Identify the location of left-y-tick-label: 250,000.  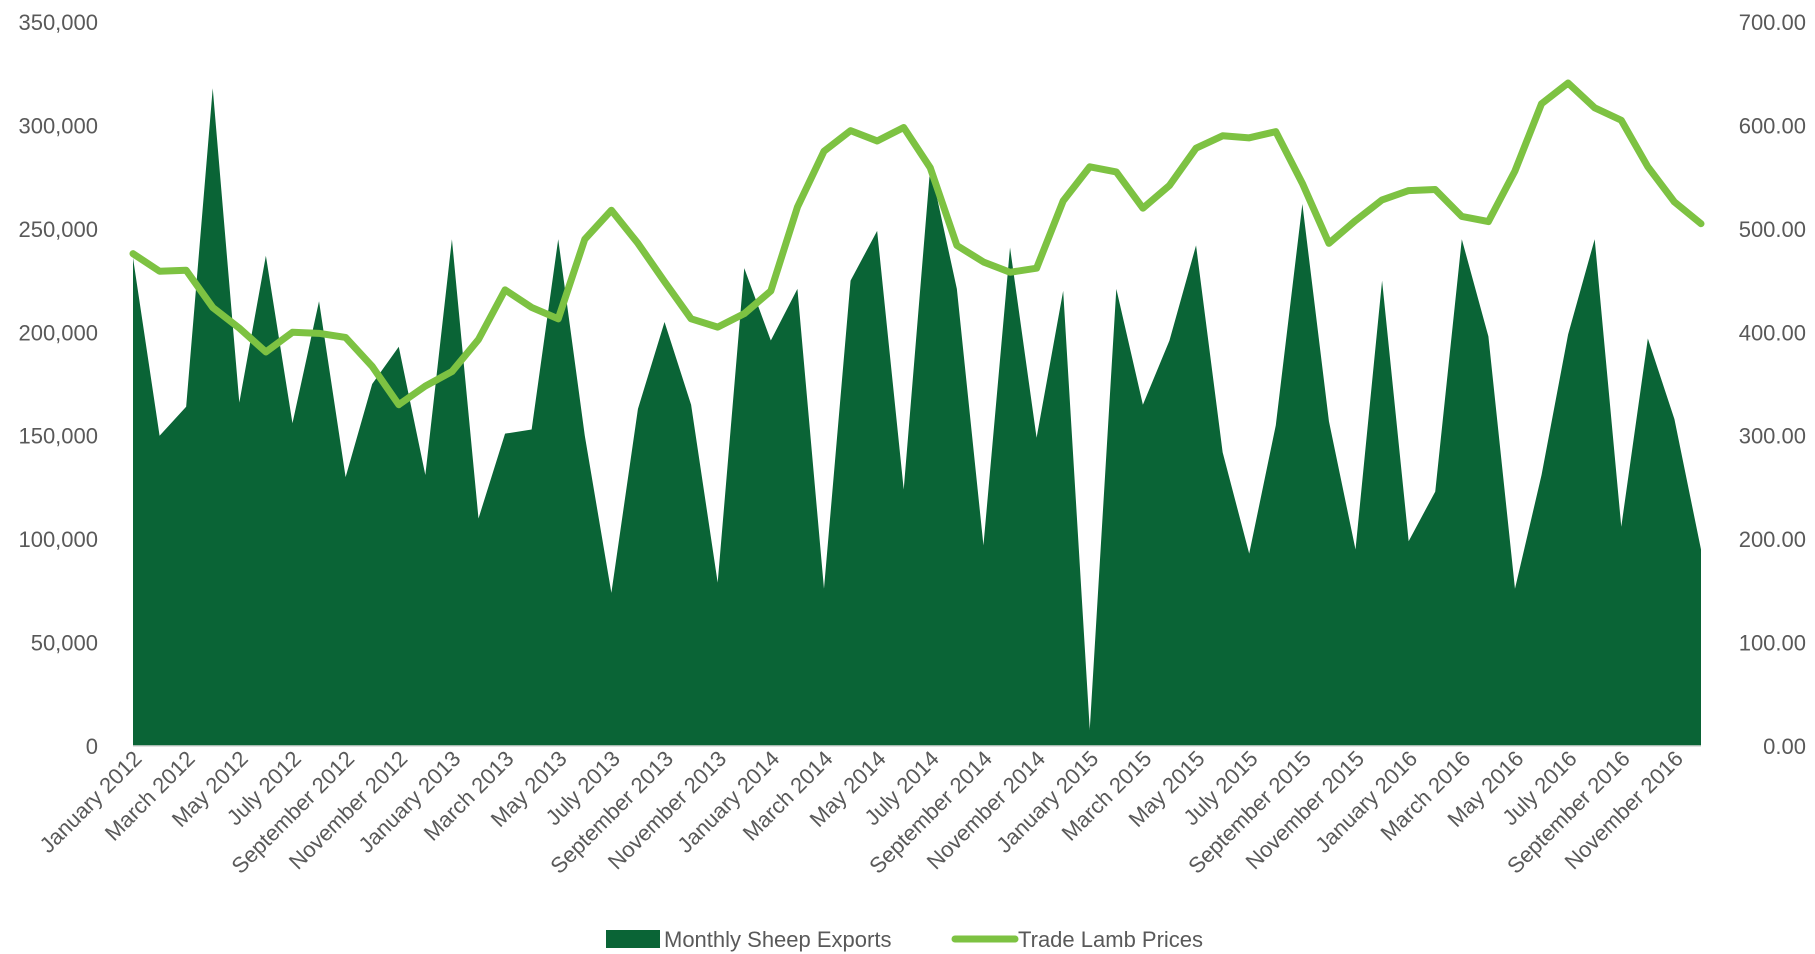
(58, 229).